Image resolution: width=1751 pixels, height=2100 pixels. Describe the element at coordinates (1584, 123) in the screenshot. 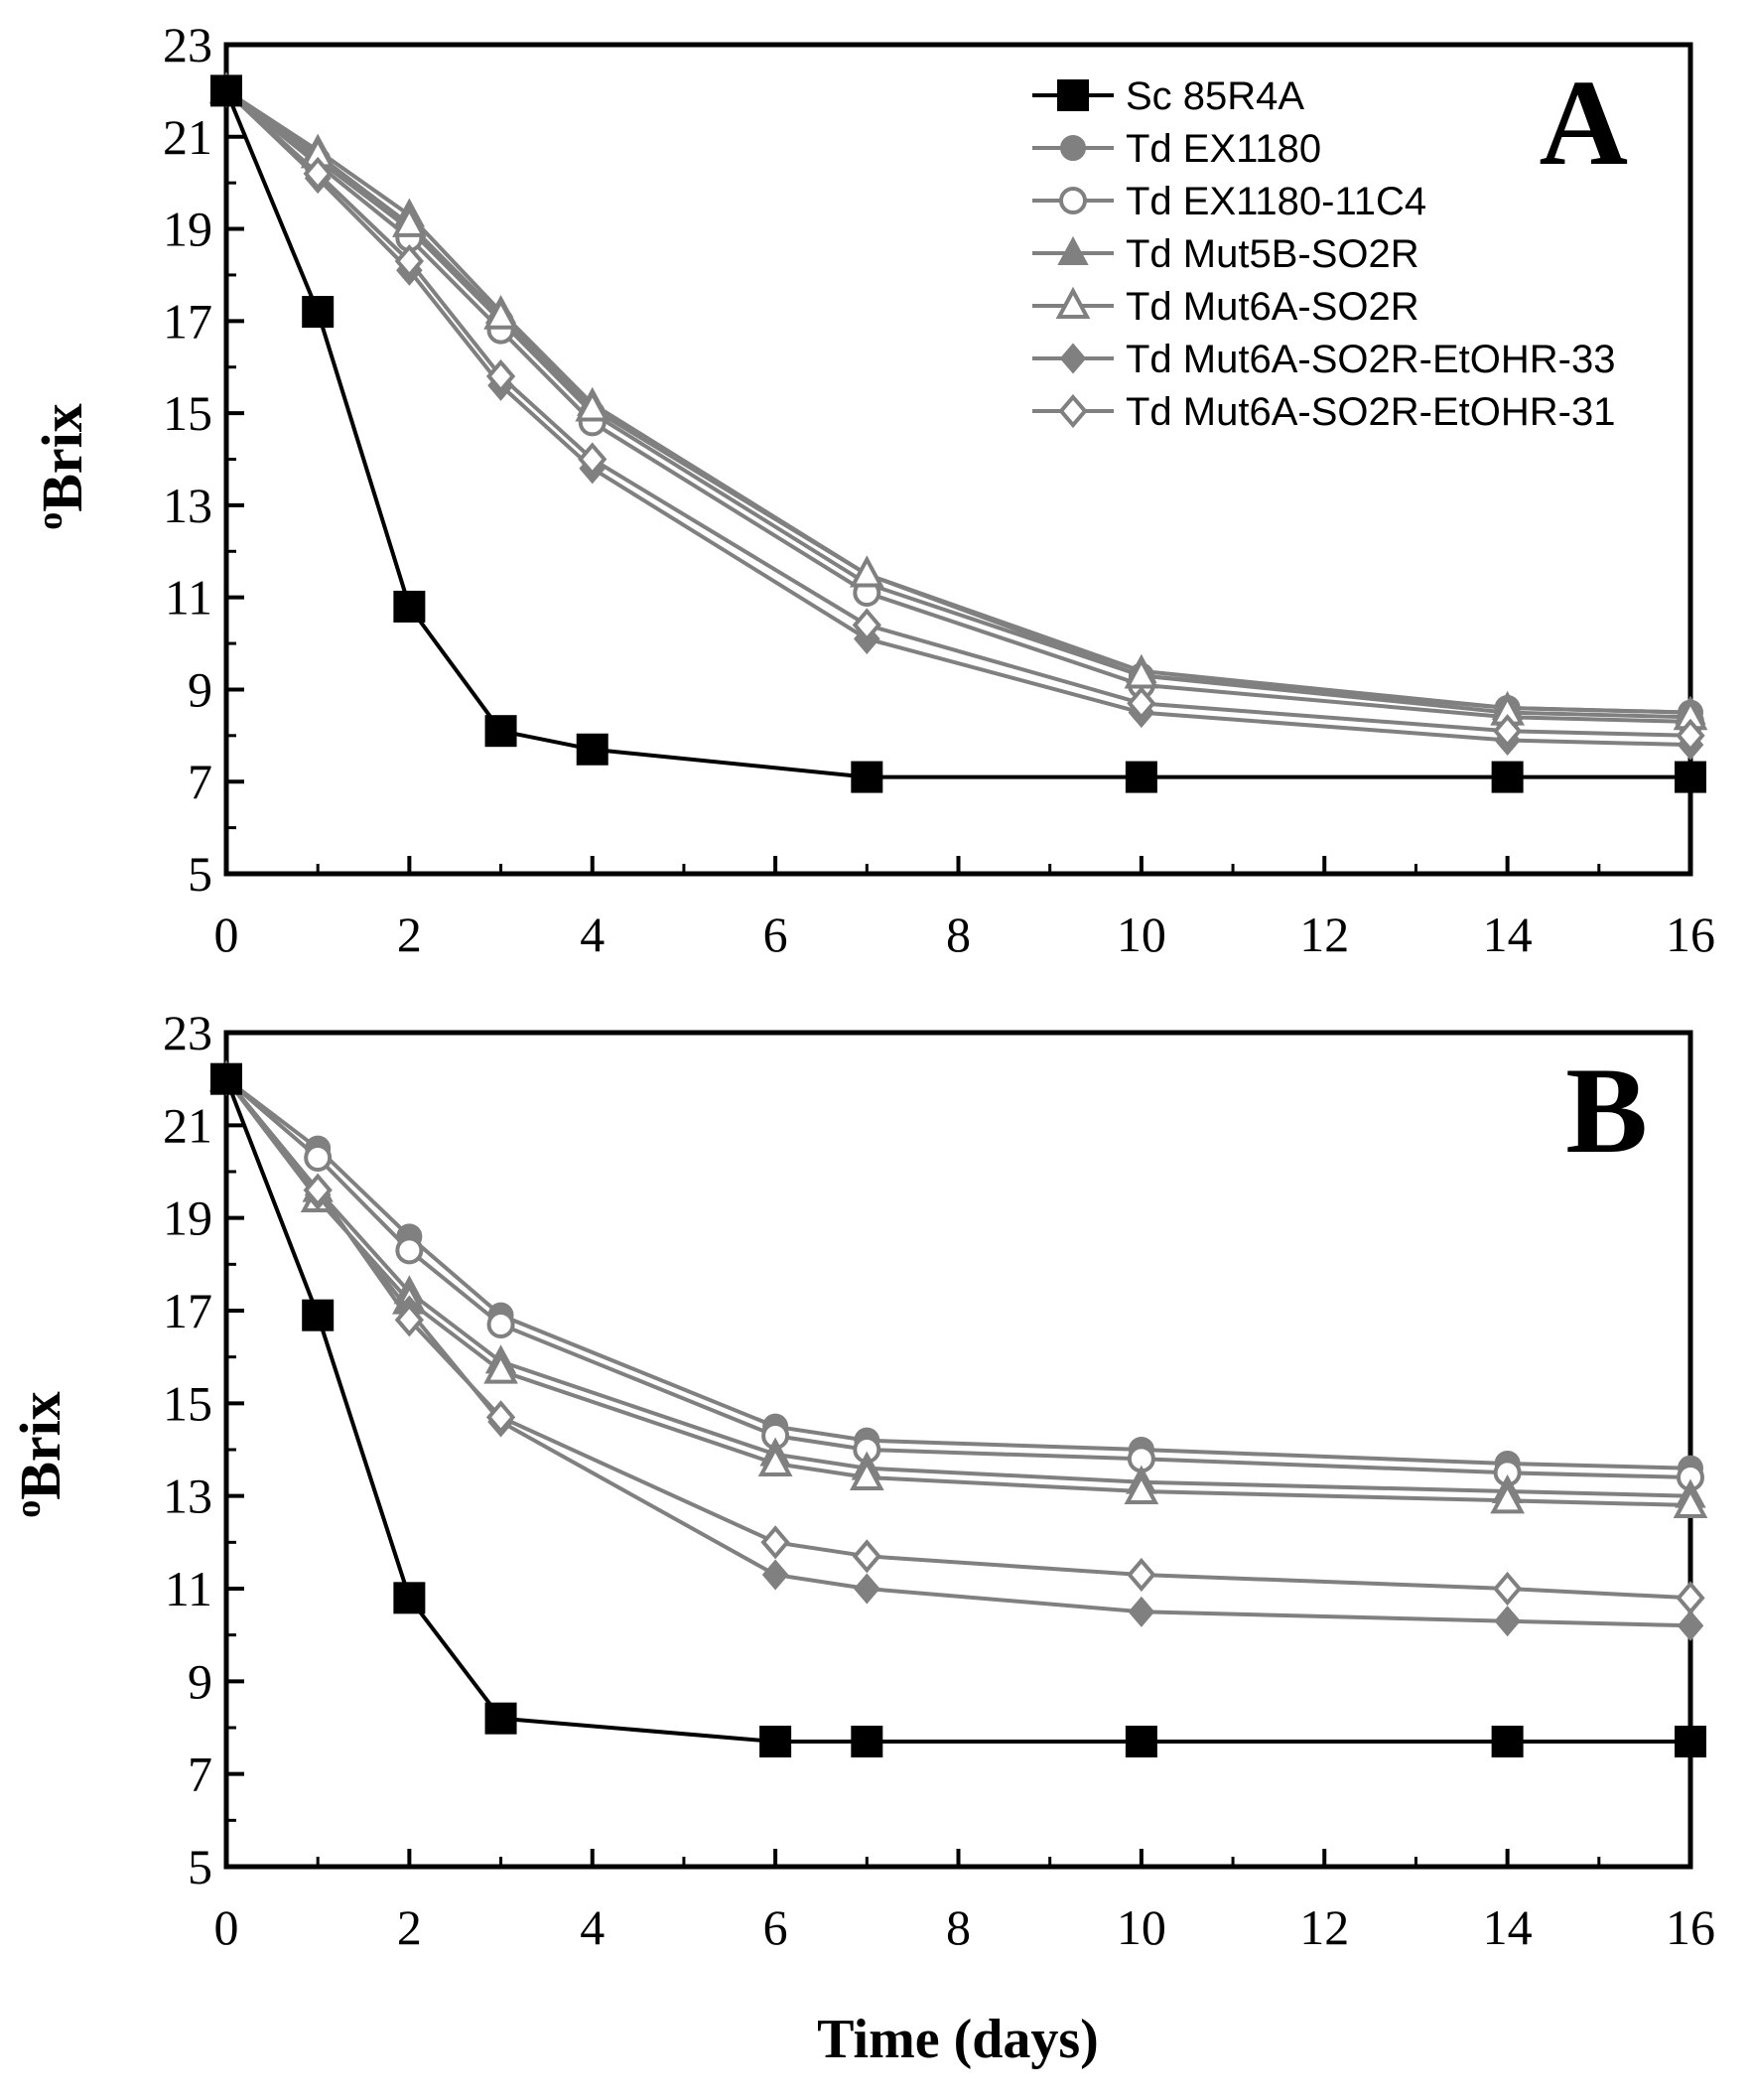

I see `panel-a-letter: A` at that location.